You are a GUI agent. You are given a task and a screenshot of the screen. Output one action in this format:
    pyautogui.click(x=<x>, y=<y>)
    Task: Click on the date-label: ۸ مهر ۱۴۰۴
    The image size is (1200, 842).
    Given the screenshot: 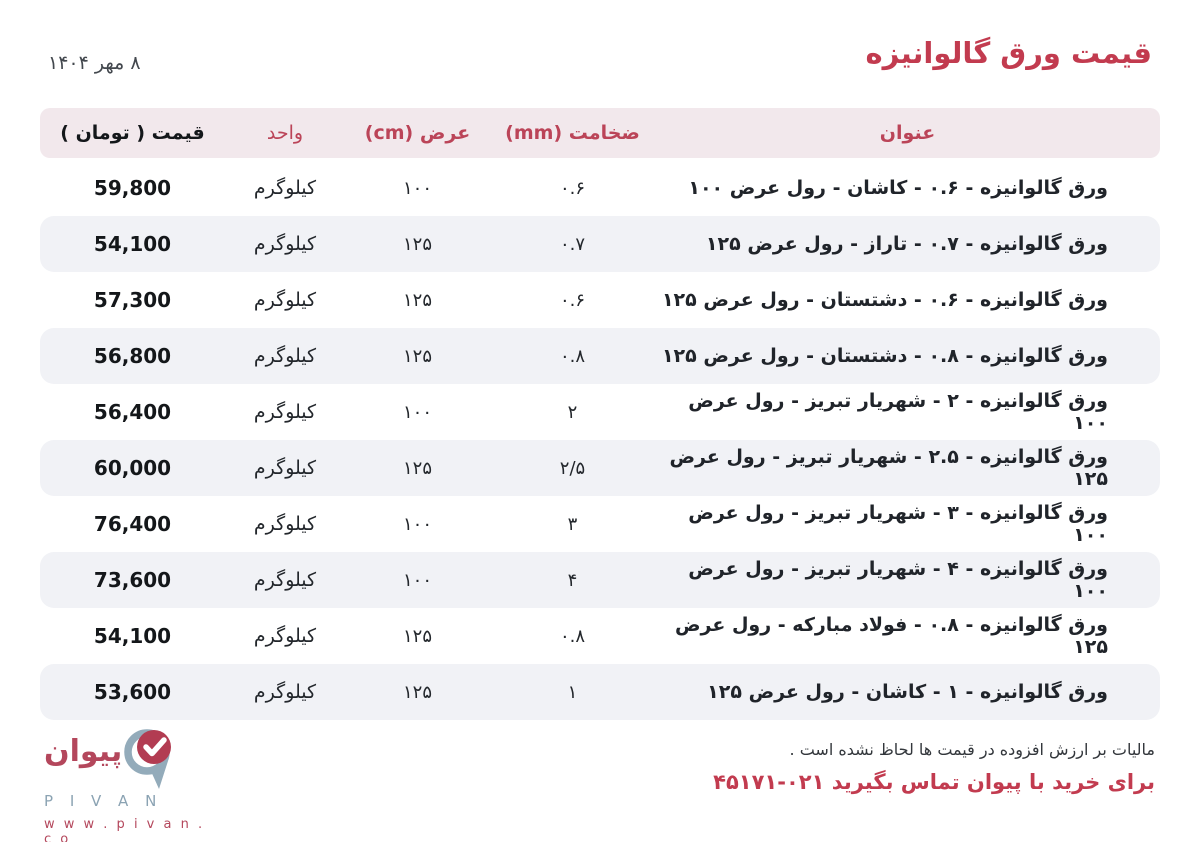 What is the action you would take?
    pyautogui.click(x=94, y=63)
    